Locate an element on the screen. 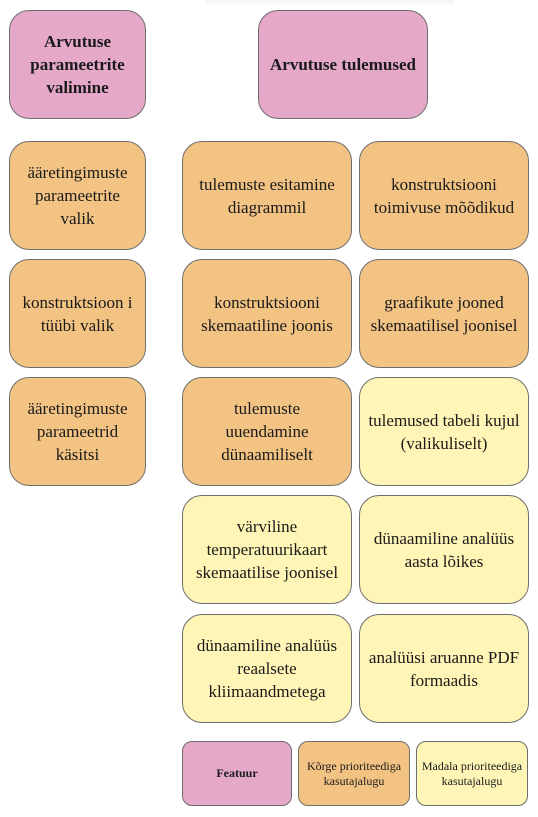 The image size is (538, 817). legend-feature: Featuur is located at coordinates (237, 773).